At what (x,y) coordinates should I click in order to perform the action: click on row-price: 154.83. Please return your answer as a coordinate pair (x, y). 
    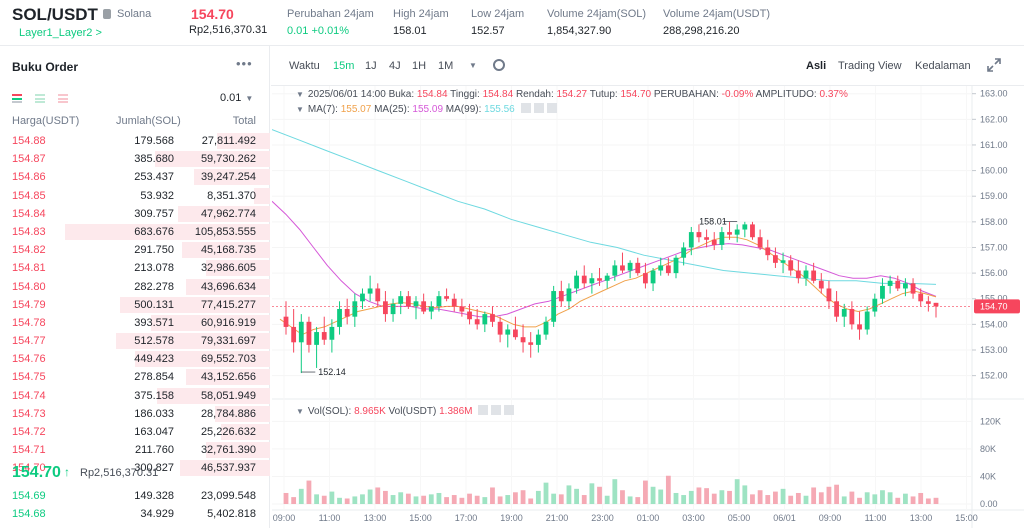
    Looking at the image, I should click on (29, 231).